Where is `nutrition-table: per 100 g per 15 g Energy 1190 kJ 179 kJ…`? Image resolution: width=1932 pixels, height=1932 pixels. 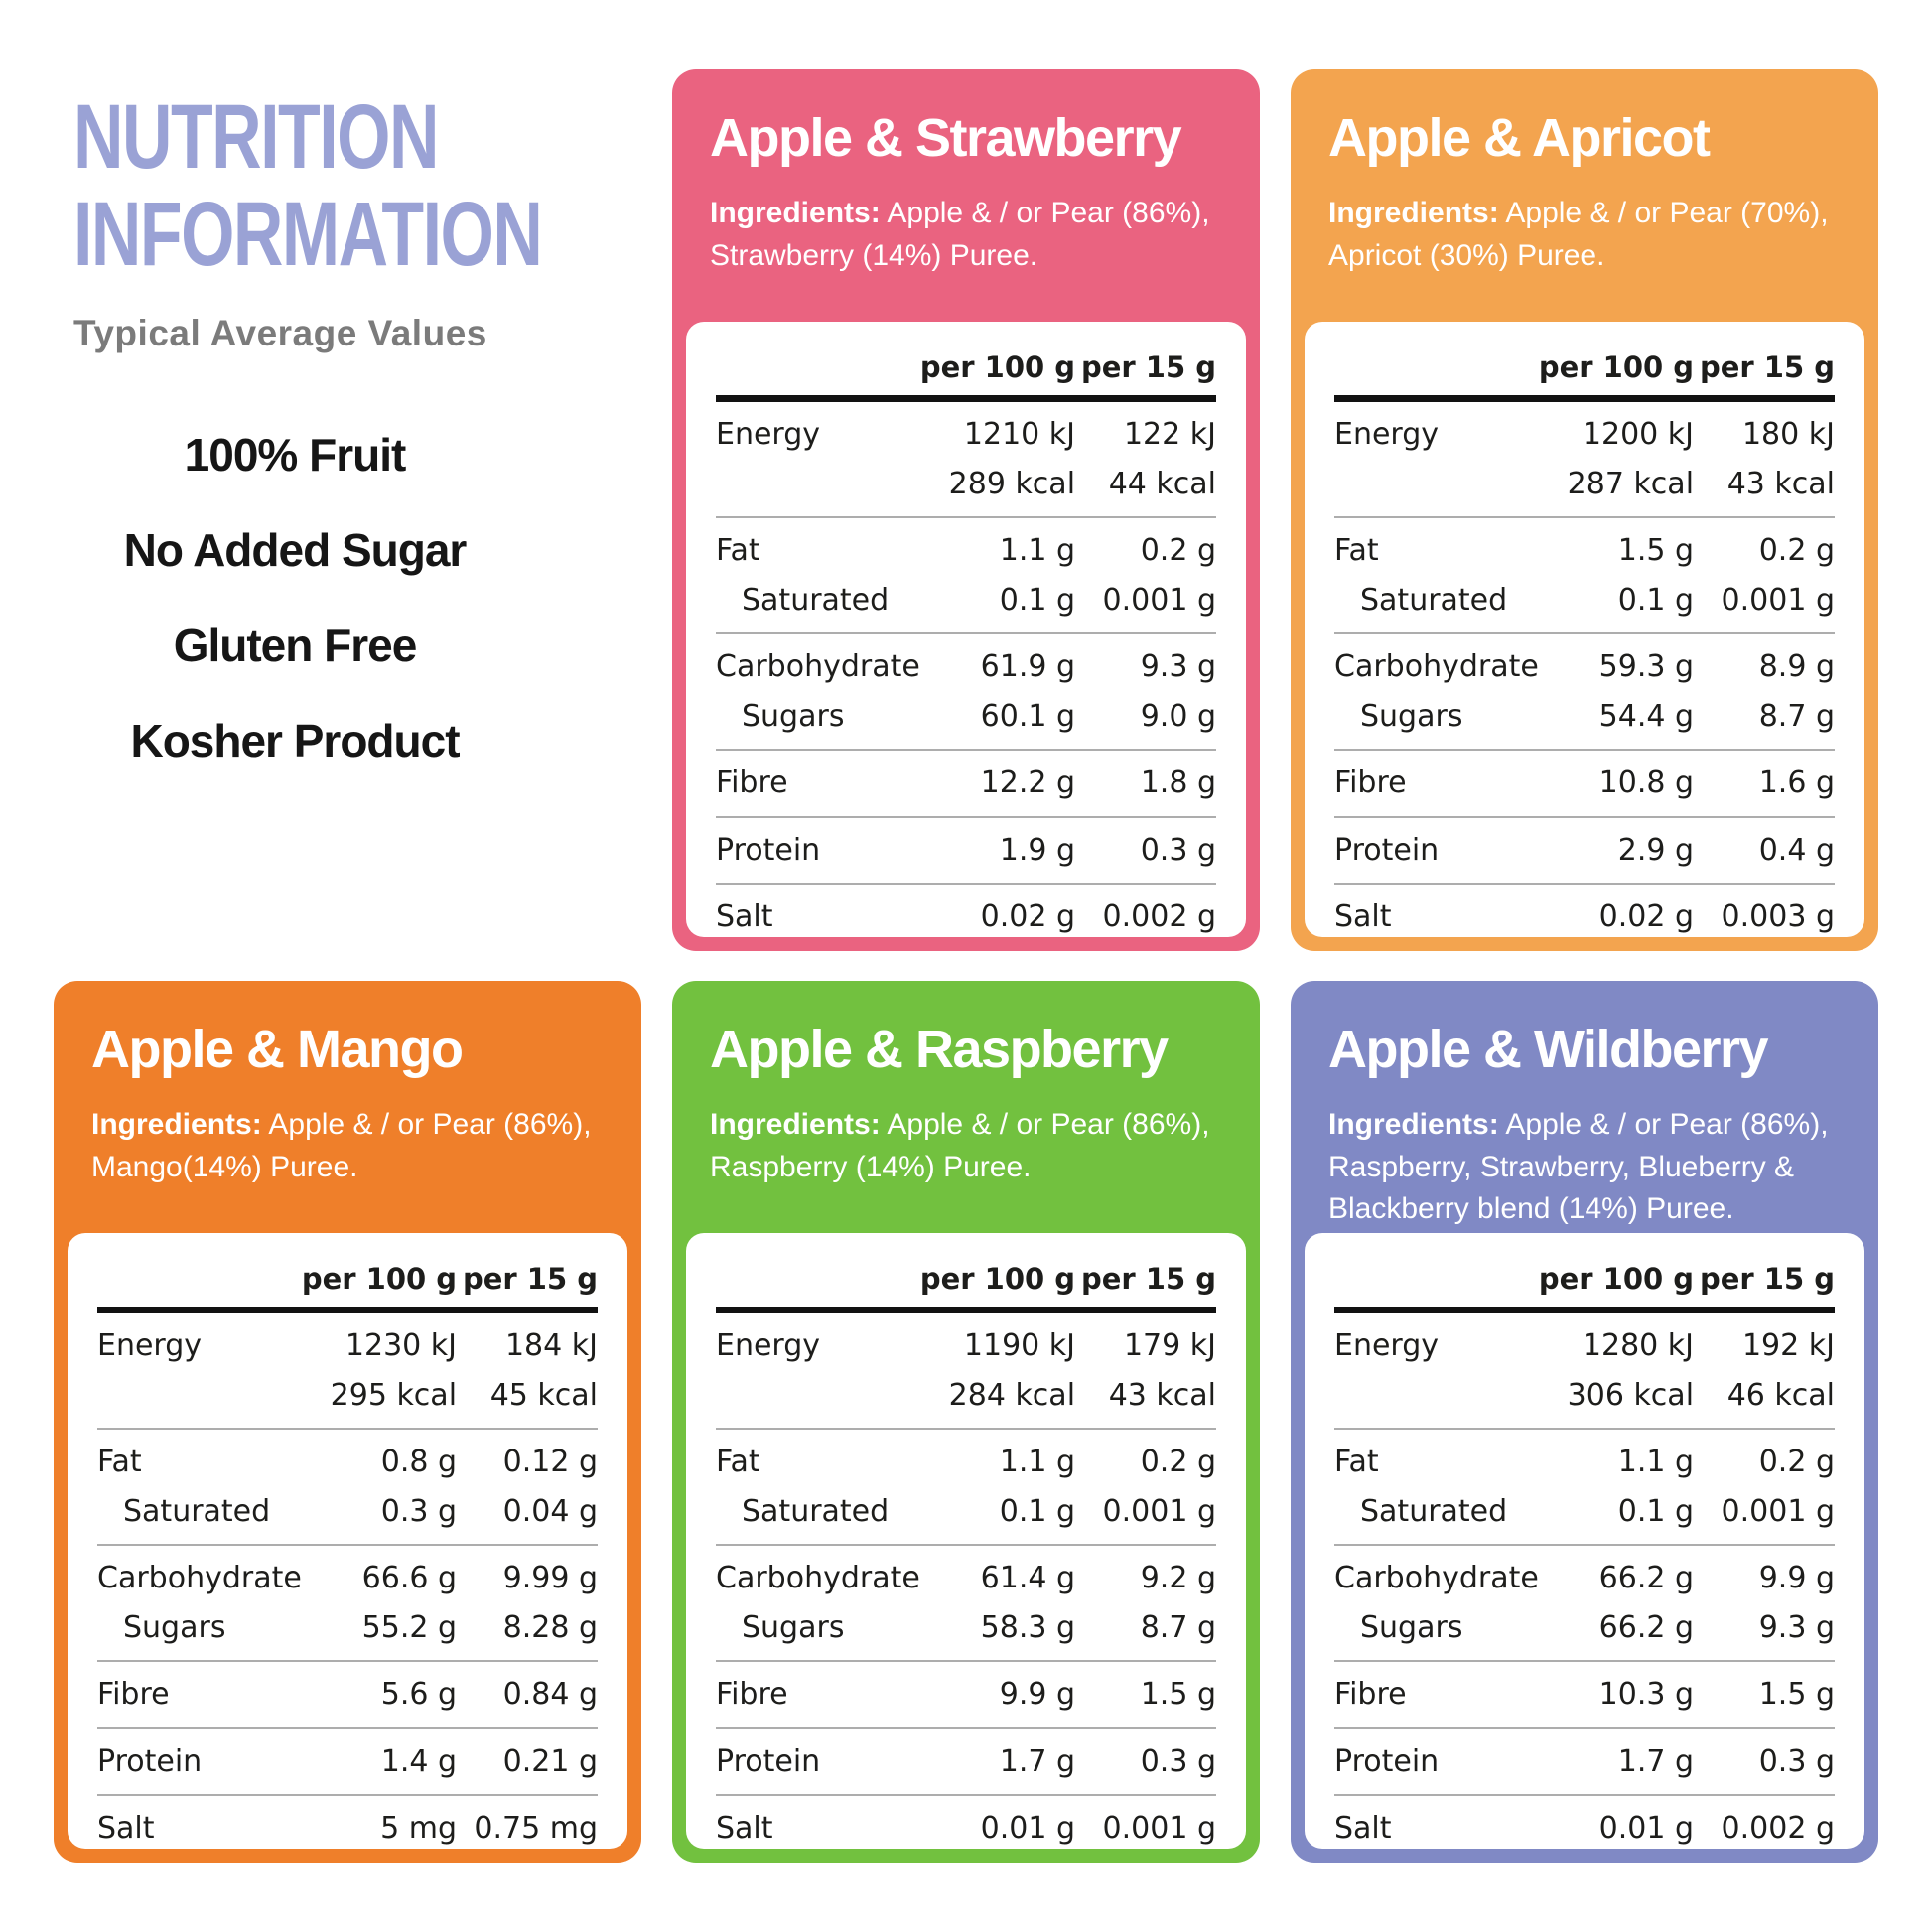 nutrition-table: per 100 g per 15 g Energy 1190 kJ 179 kJ… is located at coordinates (966, 1552).